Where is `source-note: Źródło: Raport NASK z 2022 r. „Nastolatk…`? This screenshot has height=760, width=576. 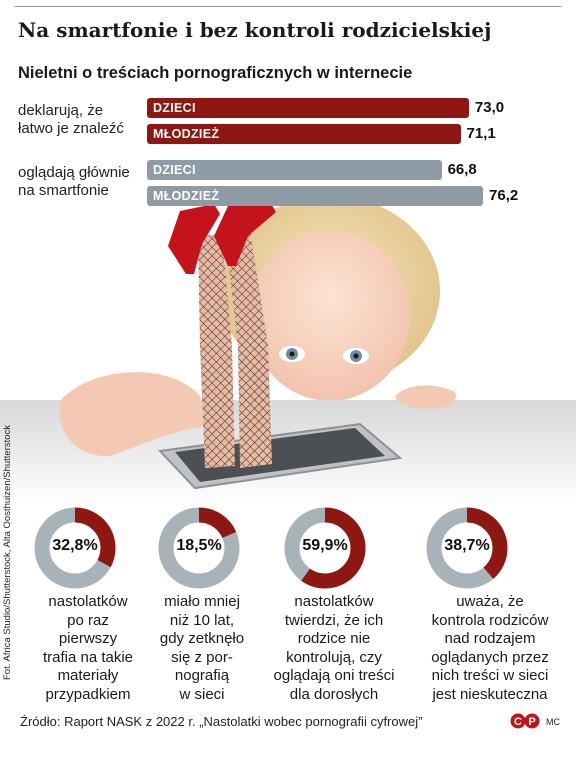
source-note: Źródło: Raport NASK z 2022 r. „Nastolatk… is located at coordinates (221, 721).